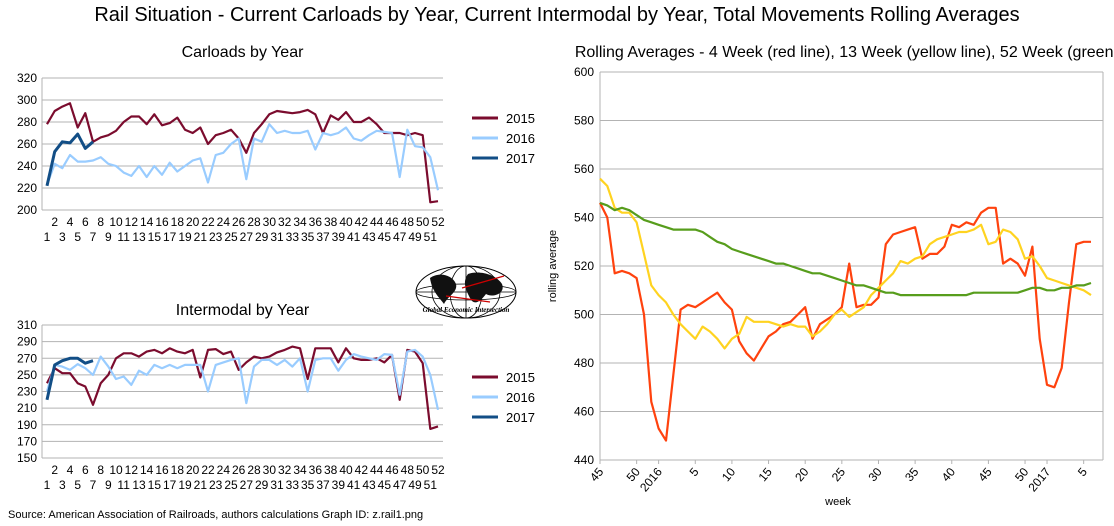 The image size is (1114, 526). What do you see at coordinates (415, 485) in the screenshot?
I see `intermodal-xtick-bottom: 49` at bounding box center [415, 485].